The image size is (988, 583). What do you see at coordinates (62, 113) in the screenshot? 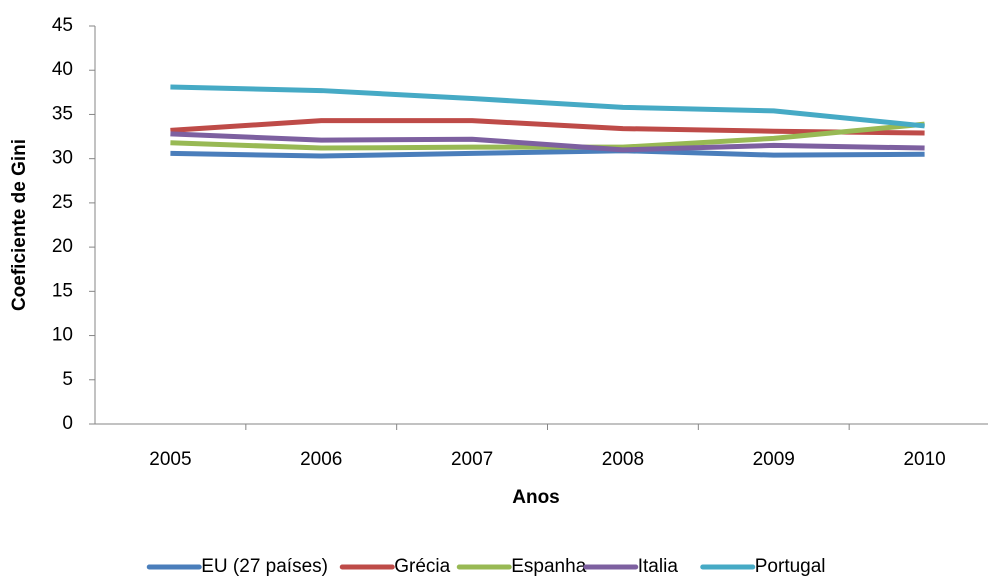
I see `y-tick-label: 35` at bounding box center [62, 113].